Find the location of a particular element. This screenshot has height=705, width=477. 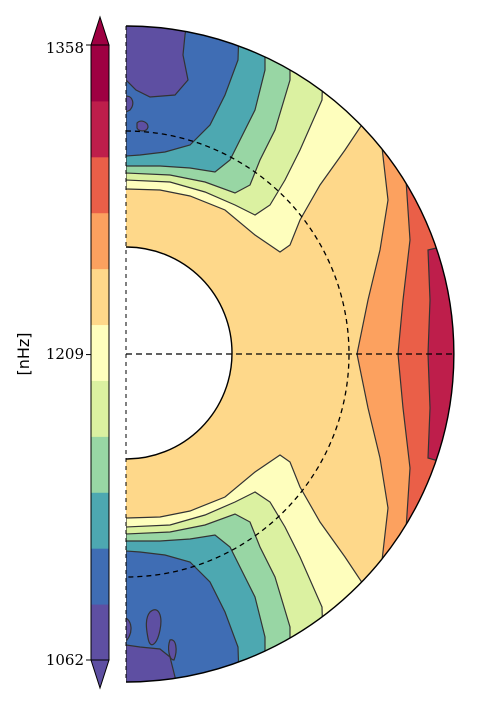

band-level-0-south is located at coordinates (153, 663).